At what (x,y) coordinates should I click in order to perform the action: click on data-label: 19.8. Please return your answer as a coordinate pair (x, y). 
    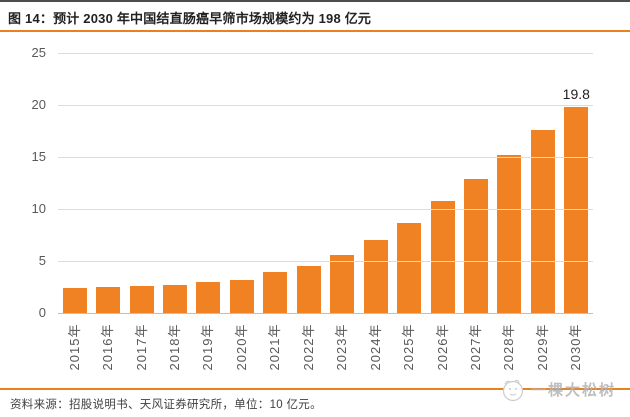
    Looking at the image, I should click on (576, 94).